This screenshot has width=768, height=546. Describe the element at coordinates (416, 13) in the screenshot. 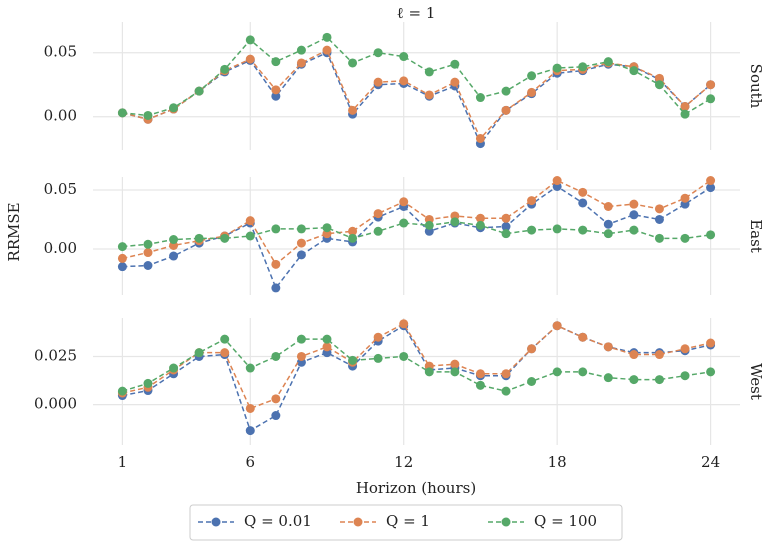

I see `chart-title: ℓ = 1` at that location.